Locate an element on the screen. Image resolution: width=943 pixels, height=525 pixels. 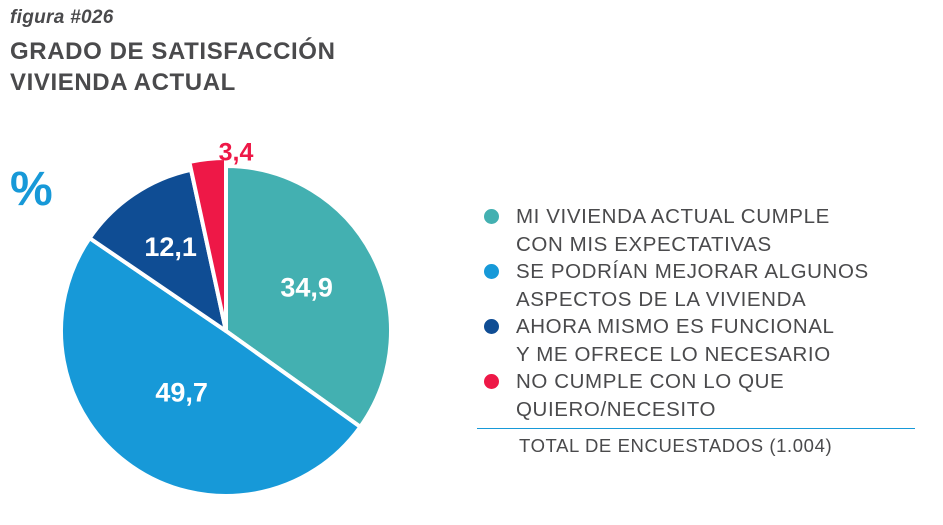
total-respondents: TOTAL DE ENCUESTADOS (1.004) is located at coordinates (676, 445).